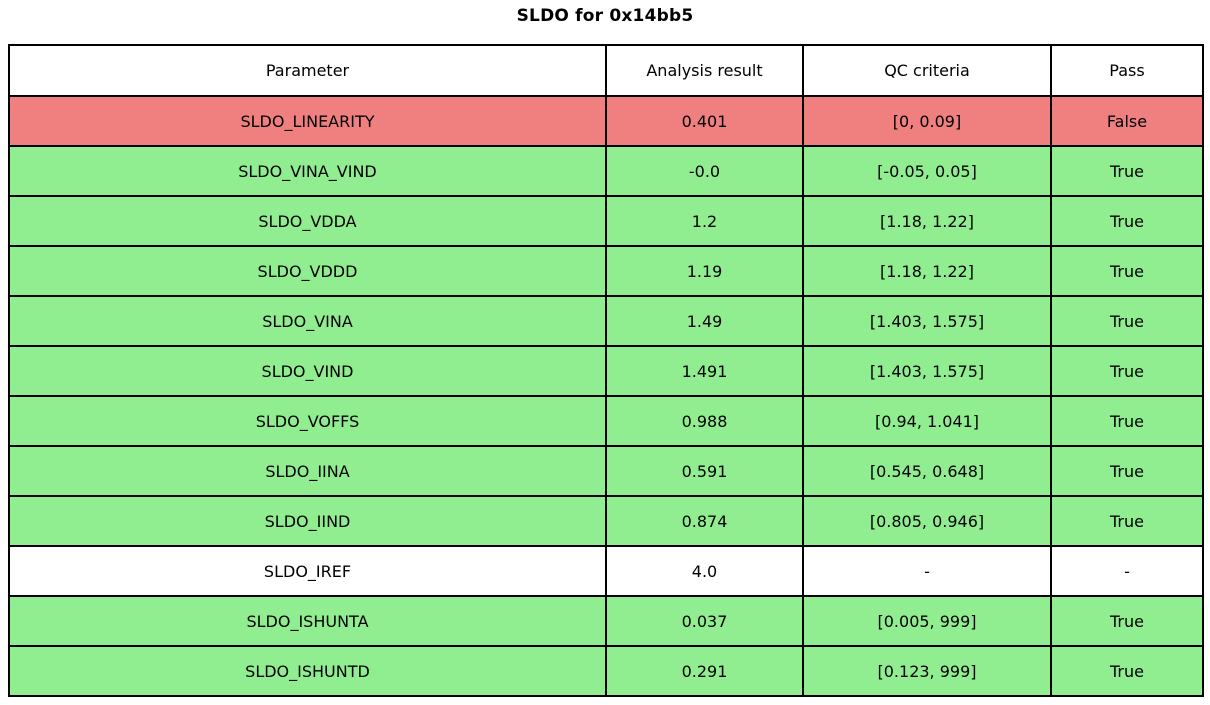  What do you see at coordinates (1127, 571) in the screenshot?
I see `pass-cell: -` at bounding box center [1127, 571].